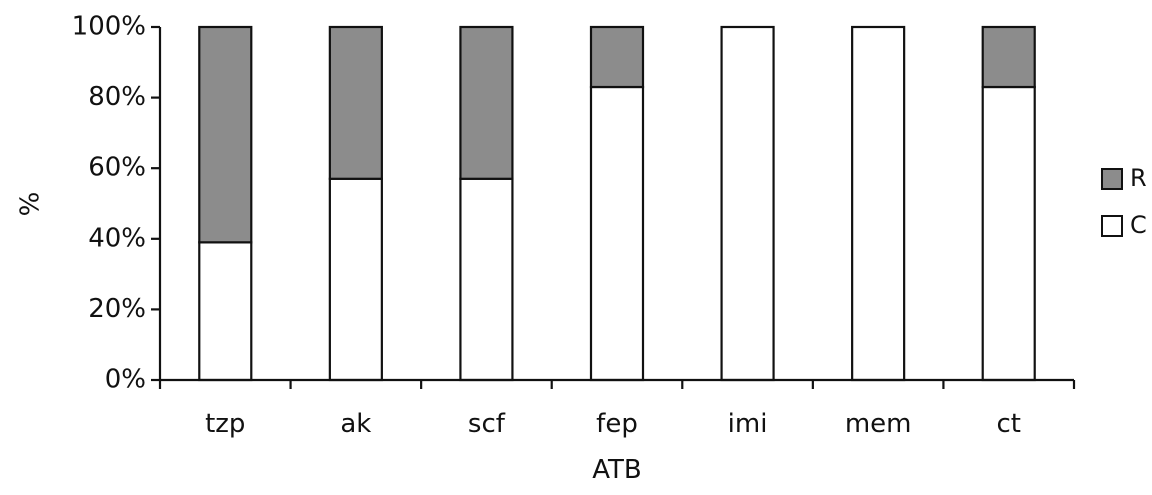 The width and height of the screenshot is (1152, 495). I want to click on bar-segment-R-tzp, so click(225, 134).